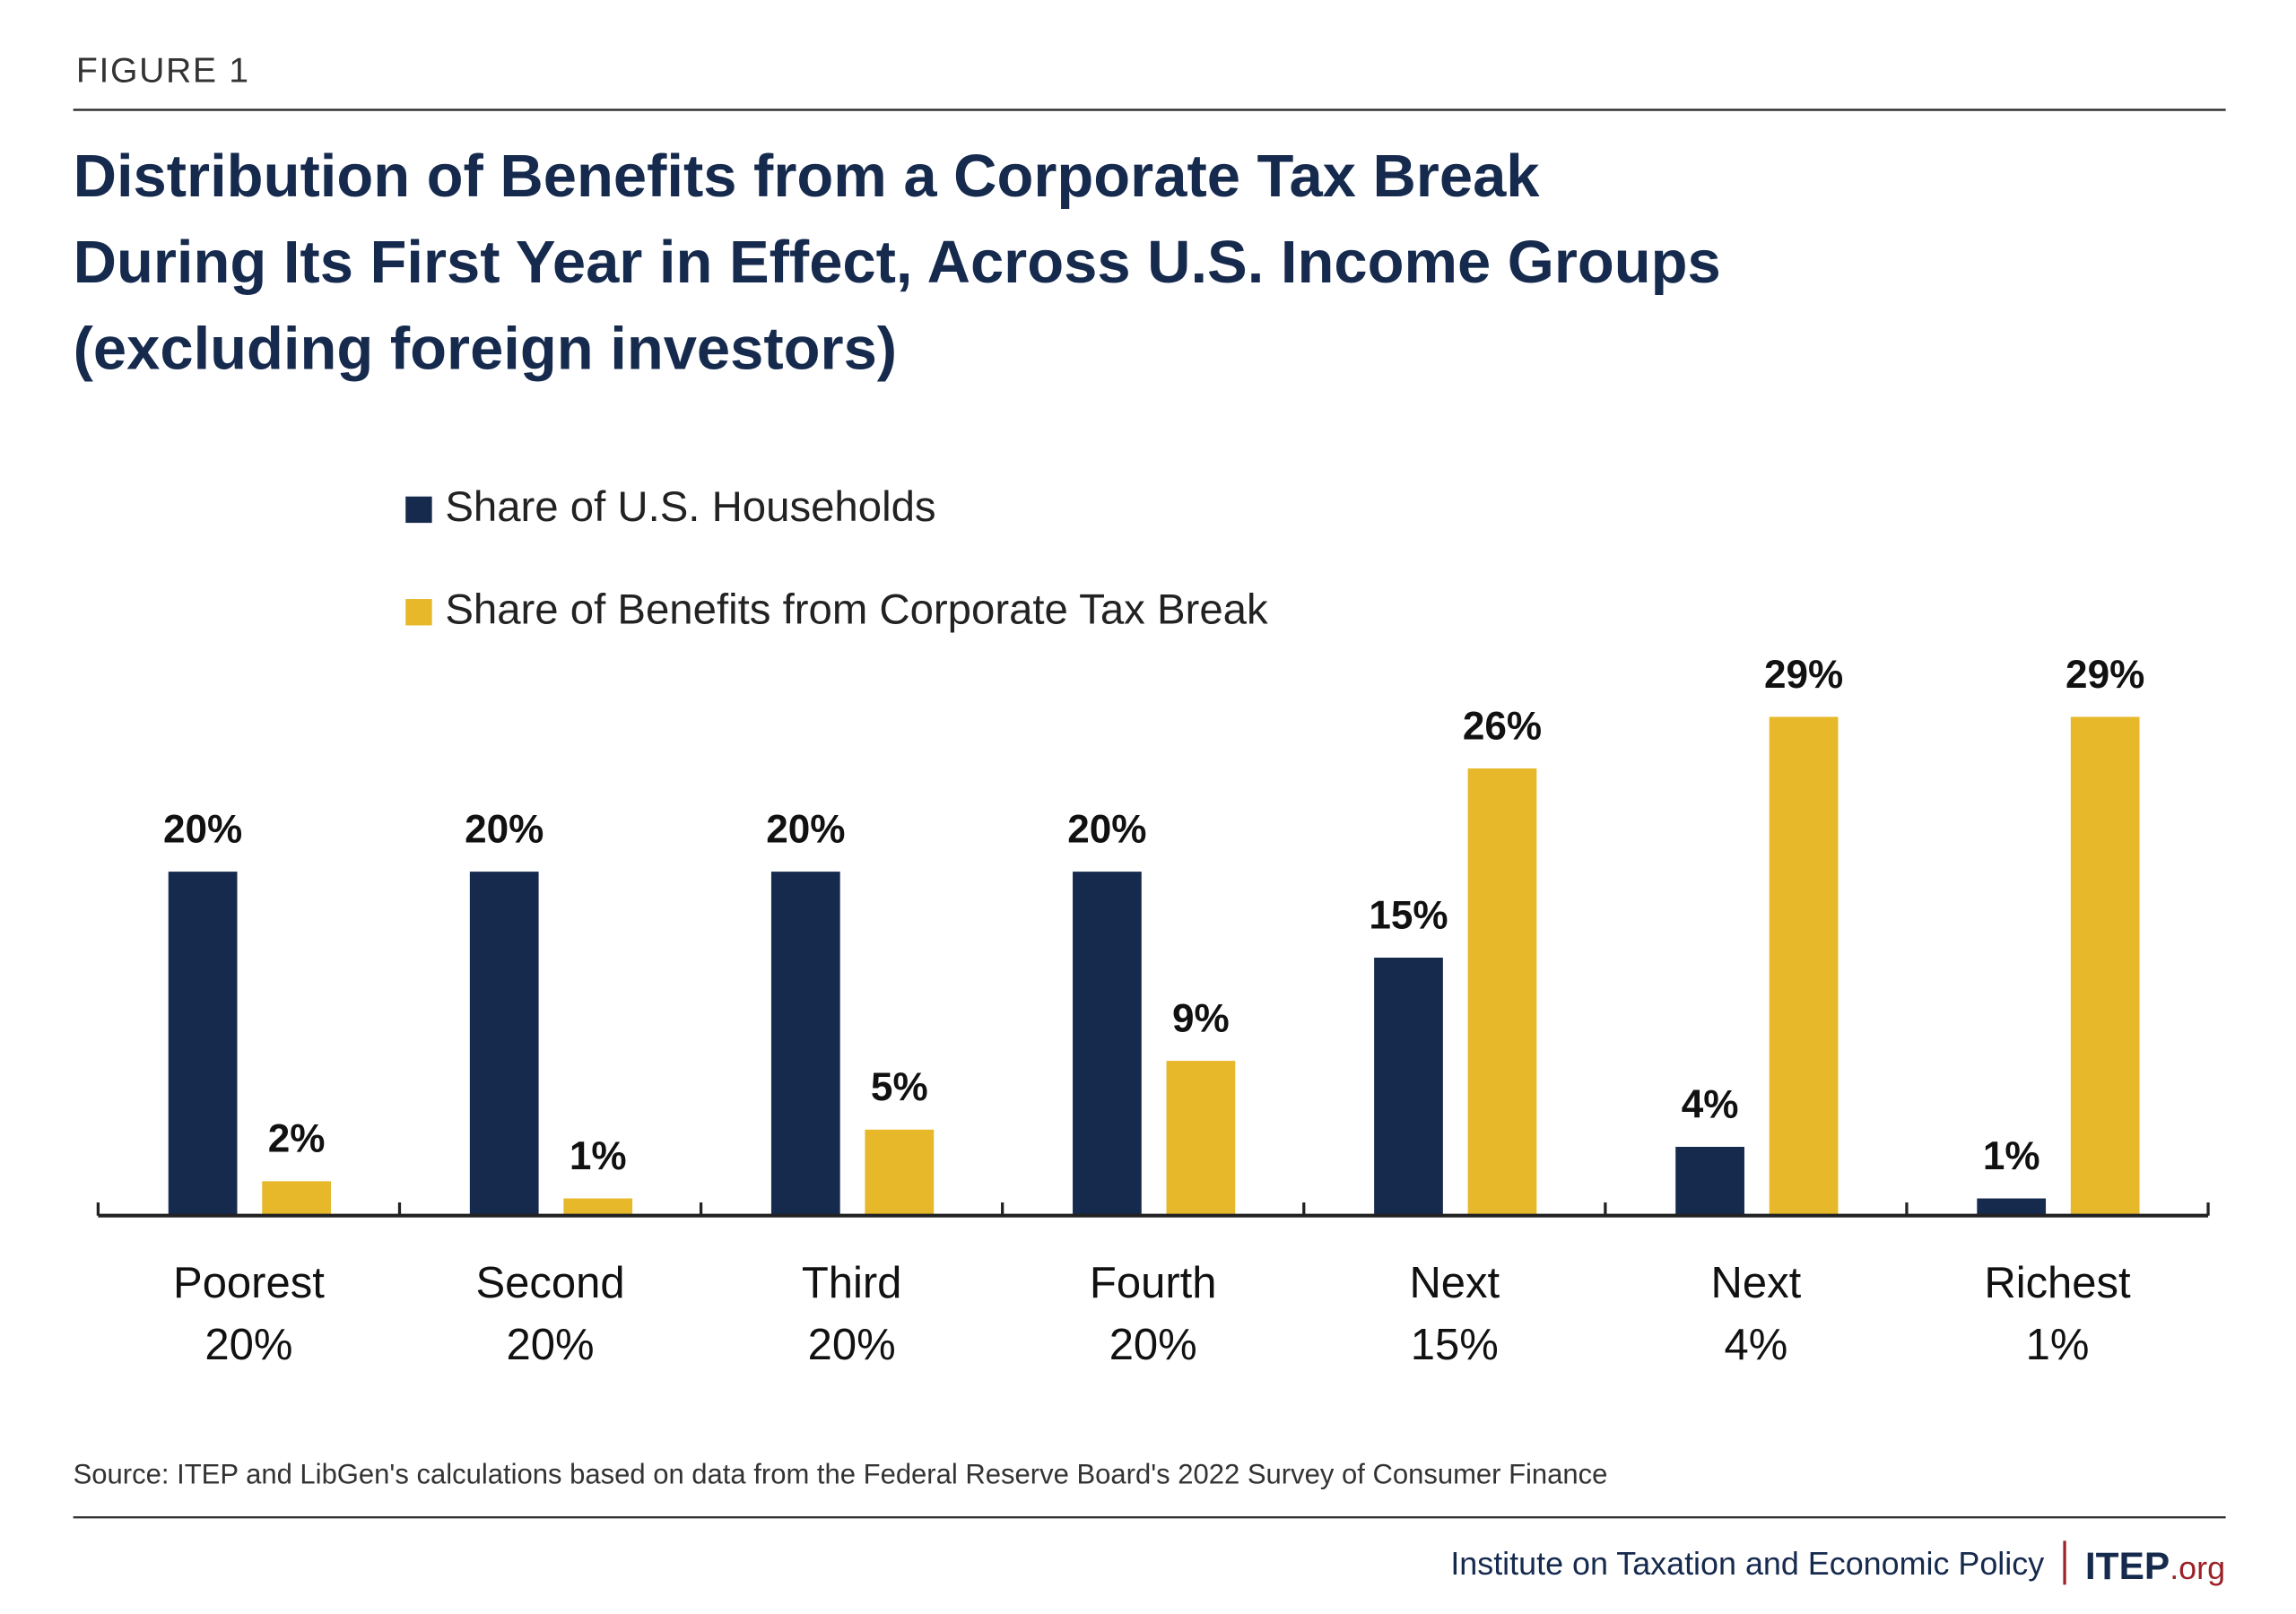  What do you see at coordinates (1502, 726) in the screenshot?
I see `value-label: 26%` at bounding box center [1502, 726].